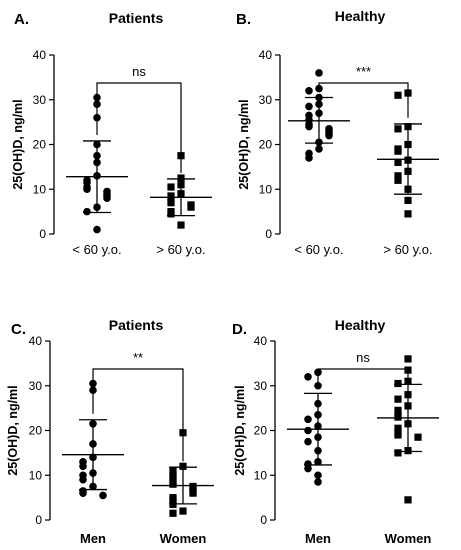  I want to click on panel-letter: D., so click(239, 329).